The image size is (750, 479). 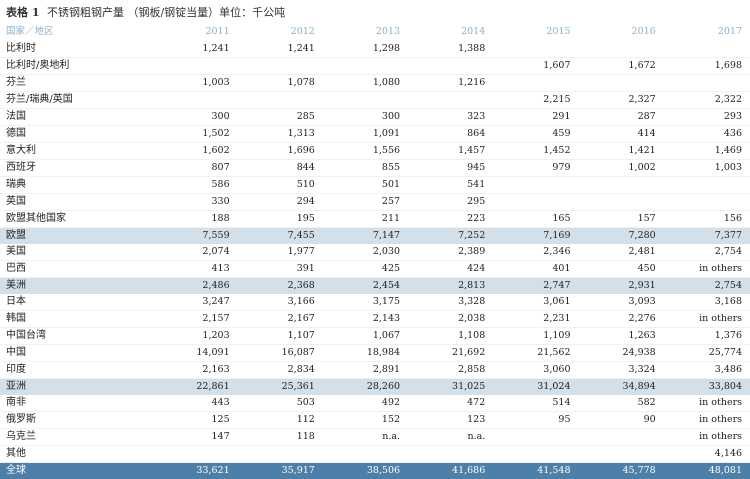 I want to click on value-cell: 41,686, so click(x=451, y=470).